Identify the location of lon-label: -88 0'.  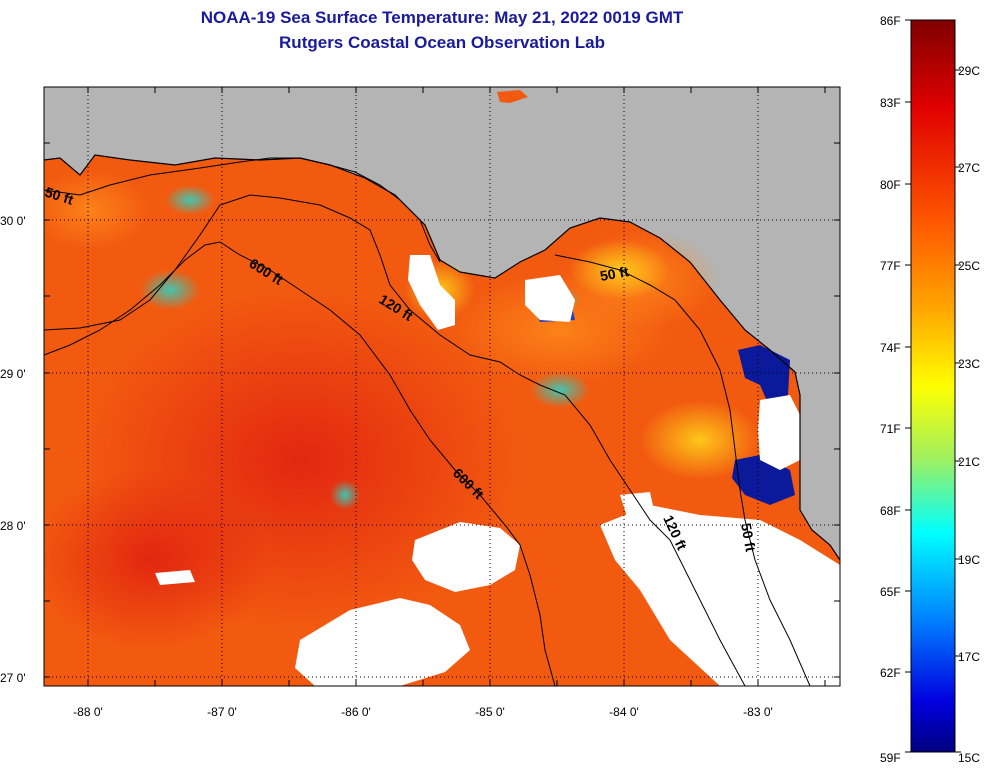
(88, 712).